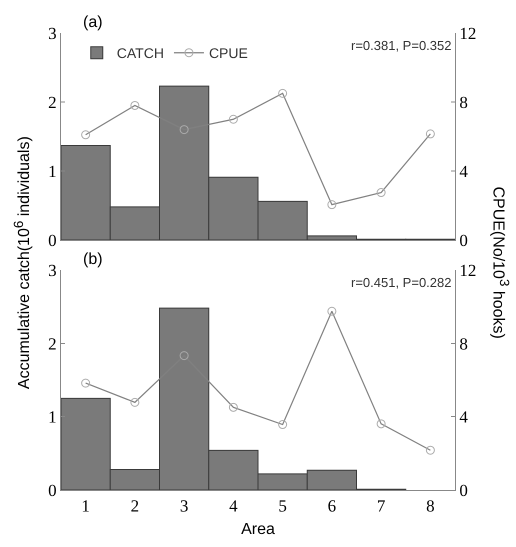 This screenshot has width=516, height=547. What do you see at coordinates (93, 259) in the screenshot?
I see `text: (b)` at bounding box center [93, 259].